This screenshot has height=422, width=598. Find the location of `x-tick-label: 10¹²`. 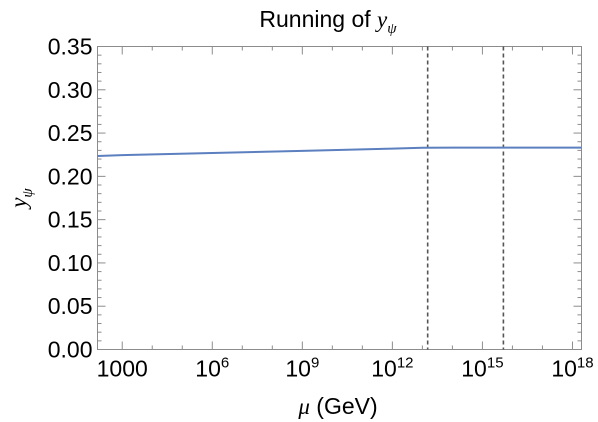

x-tick-label: 10¹² is located at coordinates (392, 368).